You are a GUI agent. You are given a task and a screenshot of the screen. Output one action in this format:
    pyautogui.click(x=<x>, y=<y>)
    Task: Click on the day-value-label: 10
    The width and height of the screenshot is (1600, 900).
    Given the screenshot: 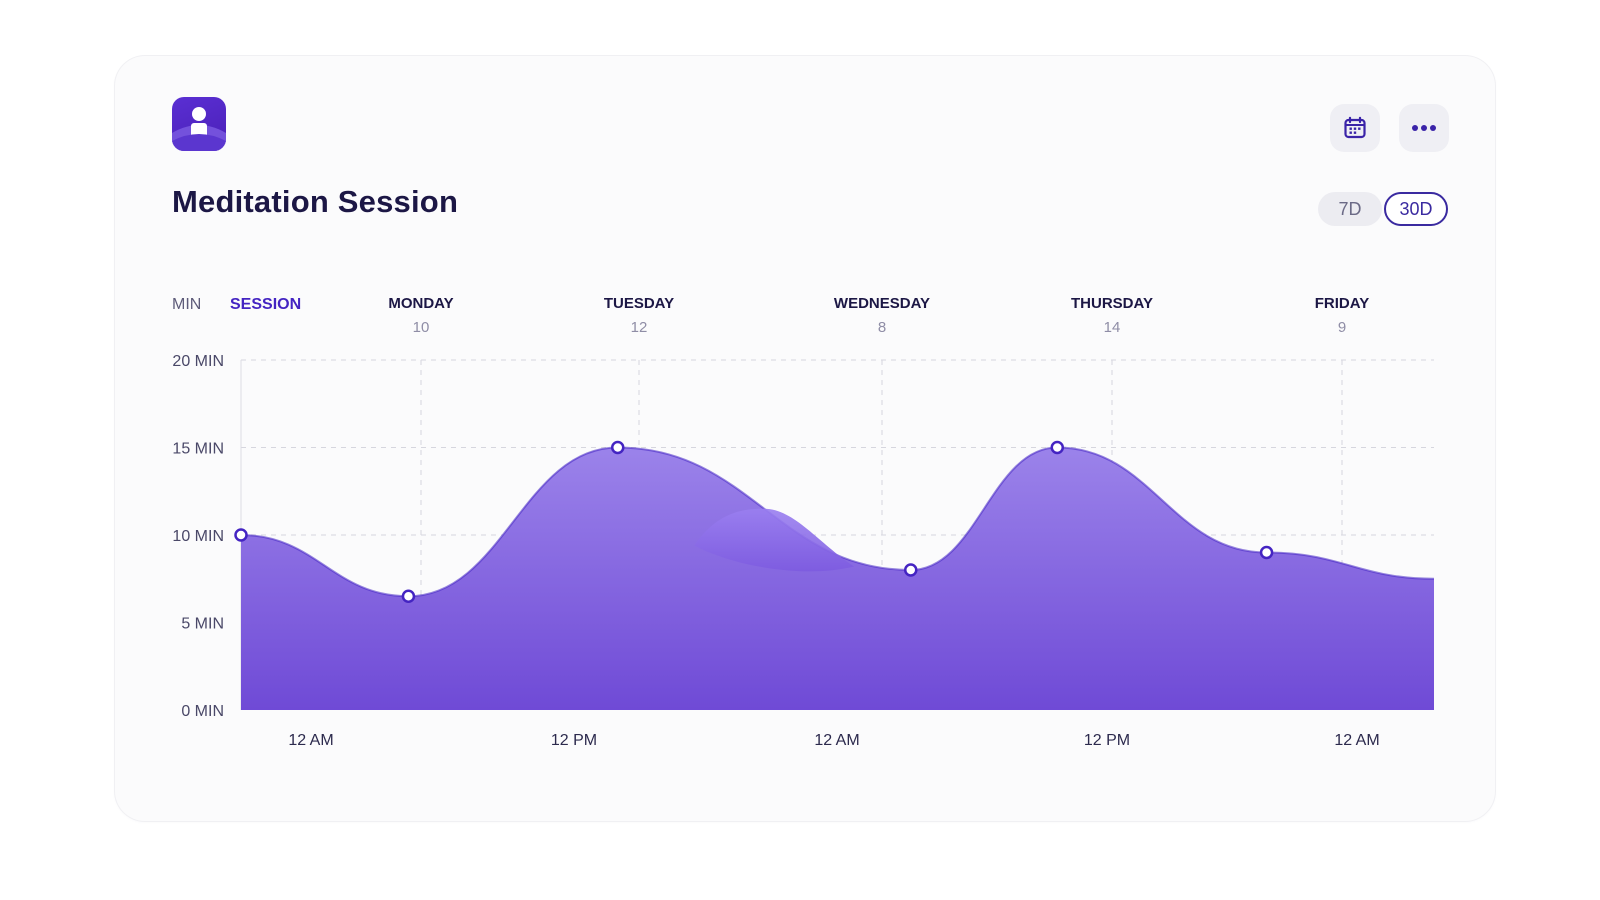 What is the action you would take?
    pyautogui.click(x=421, y=327)
    